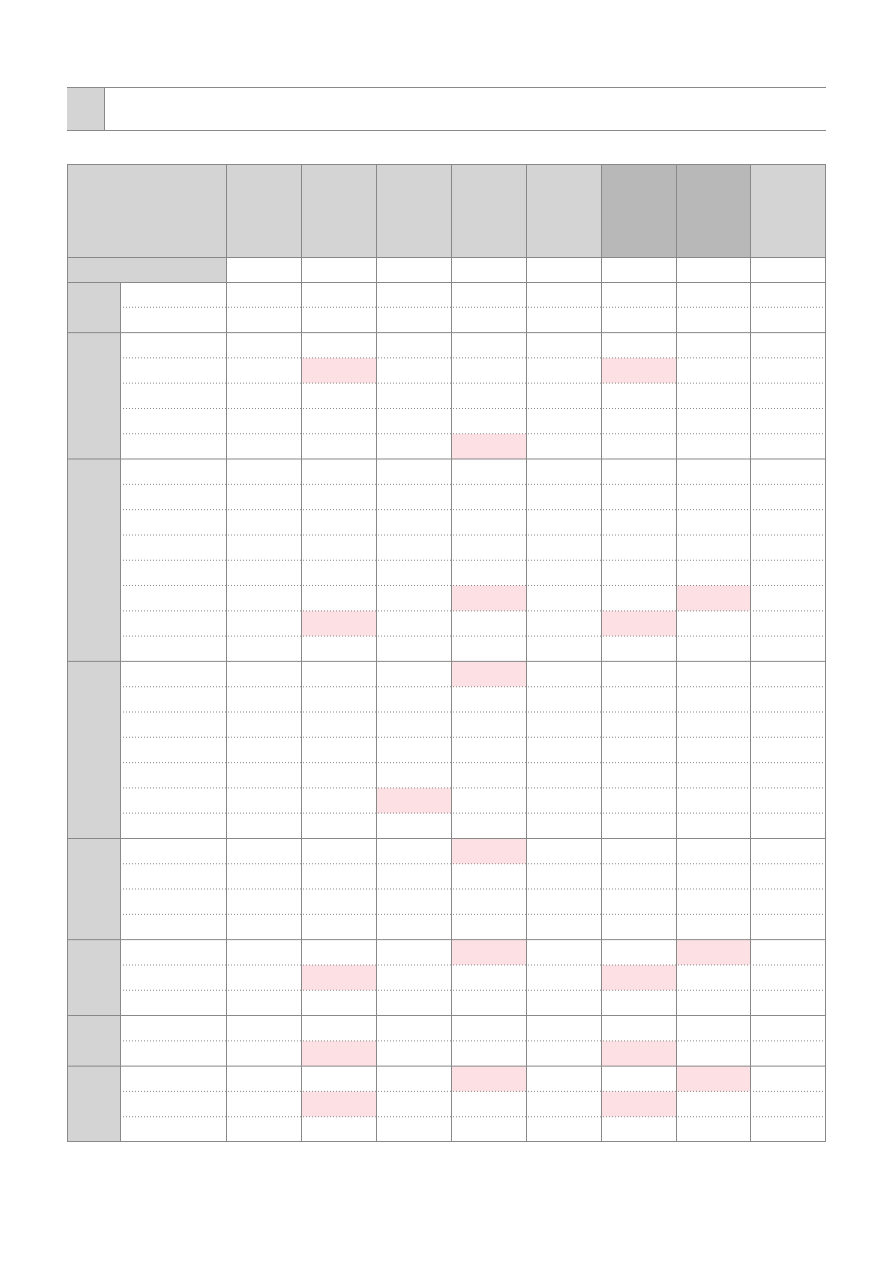 The height and width of the screenshot is (1263, 893). I want to click on group-column, so click(93, 712).